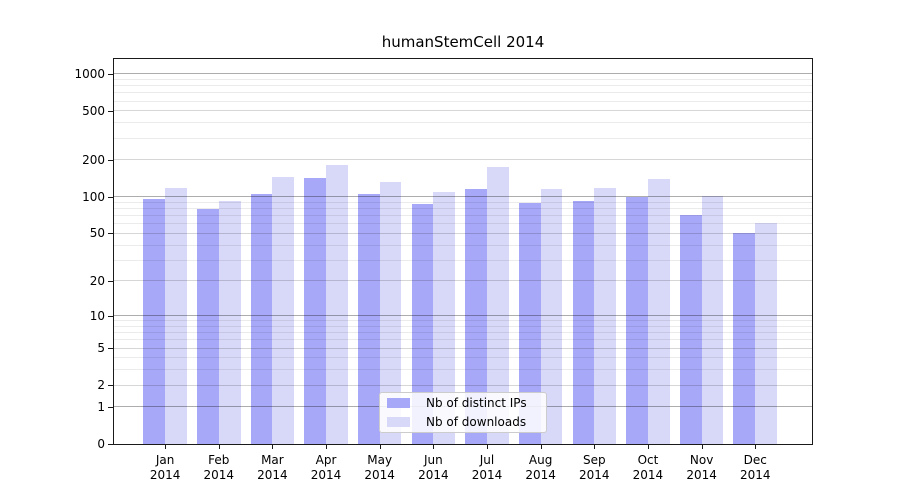  Describe the element at coordinates (648, 468) in the screenshot. I see `x-tick-label-oct: Oct 2014` at that location.